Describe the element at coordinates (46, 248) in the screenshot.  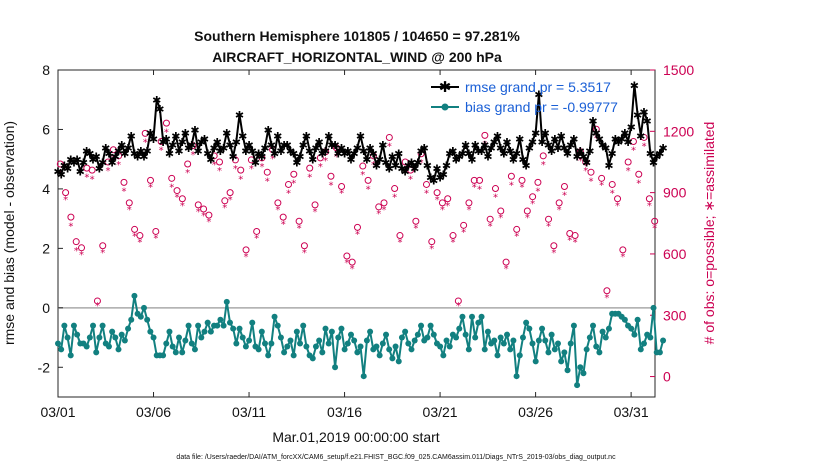
I see `y-tick-label: 2` at that location.